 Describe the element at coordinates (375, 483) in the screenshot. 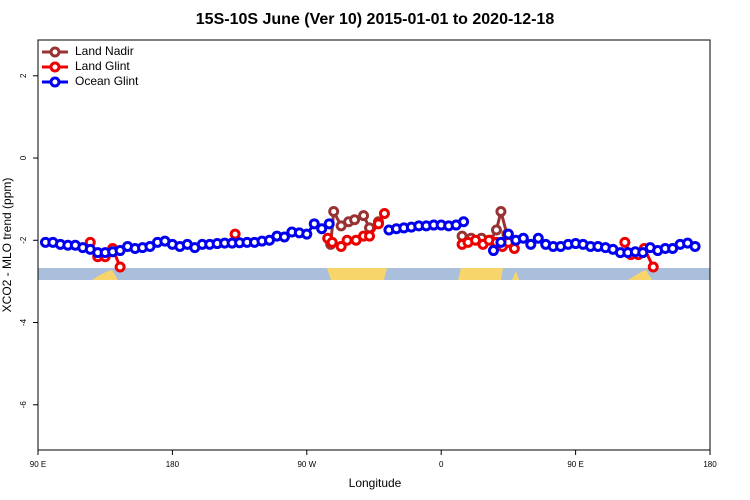

I see `x-axis-label: Longitude` at that location.